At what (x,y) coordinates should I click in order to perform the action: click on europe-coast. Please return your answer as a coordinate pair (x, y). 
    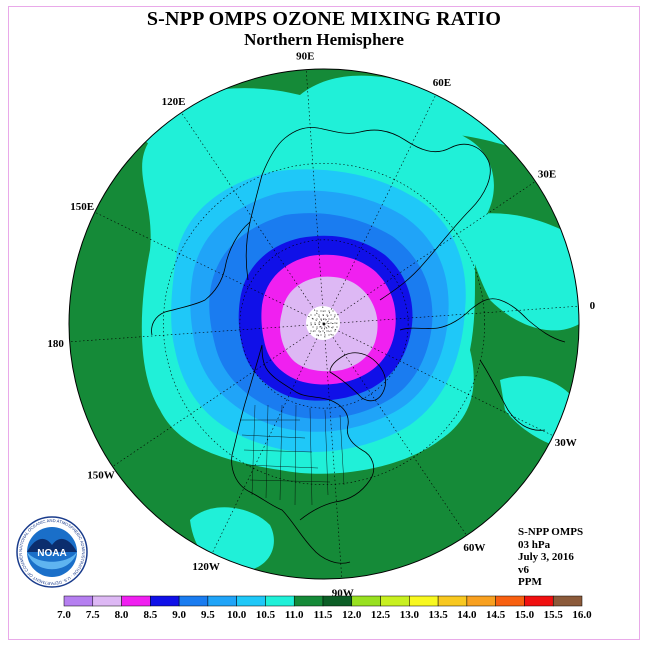
    Looking at the image, I should click on (482, 320).